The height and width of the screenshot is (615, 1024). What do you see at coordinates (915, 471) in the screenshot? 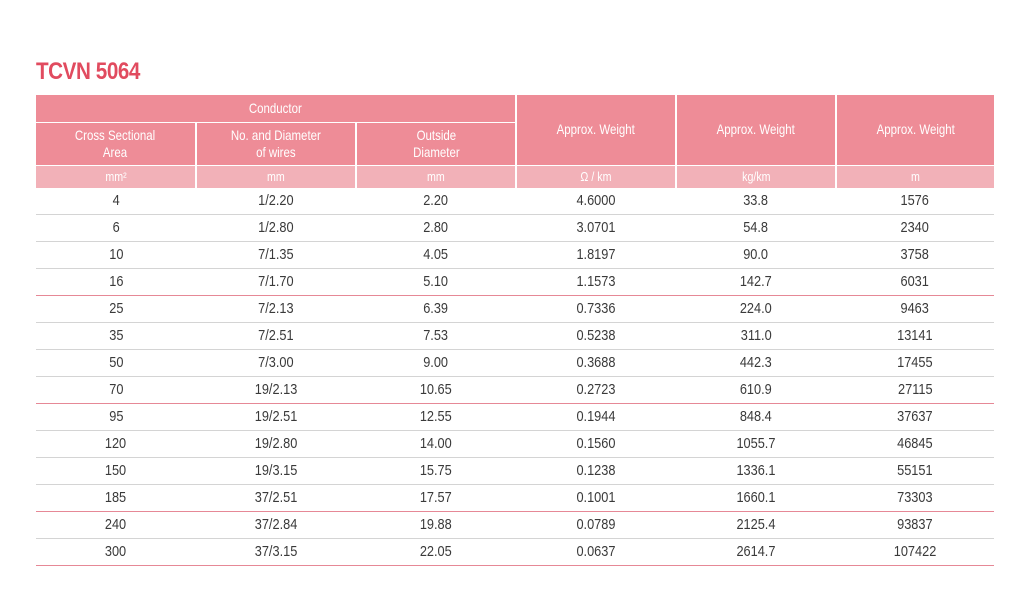
I see `table-cell: 55151` at bounding box center [915, 471].